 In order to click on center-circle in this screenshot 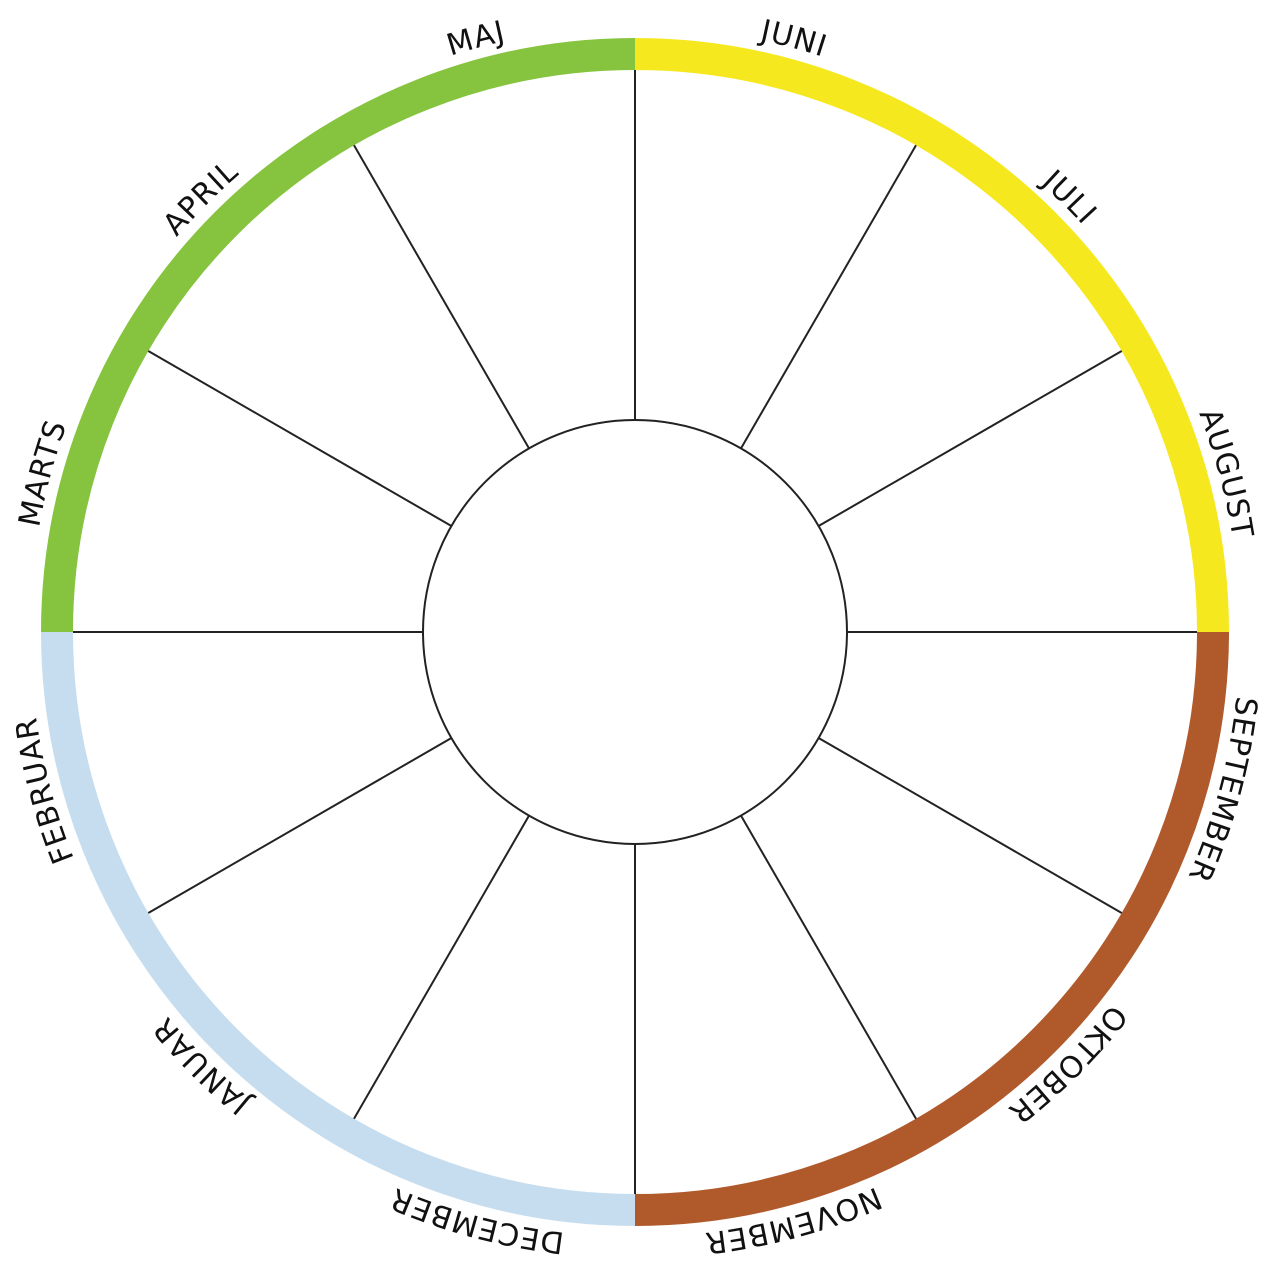, I will do `click(635, 632)`.